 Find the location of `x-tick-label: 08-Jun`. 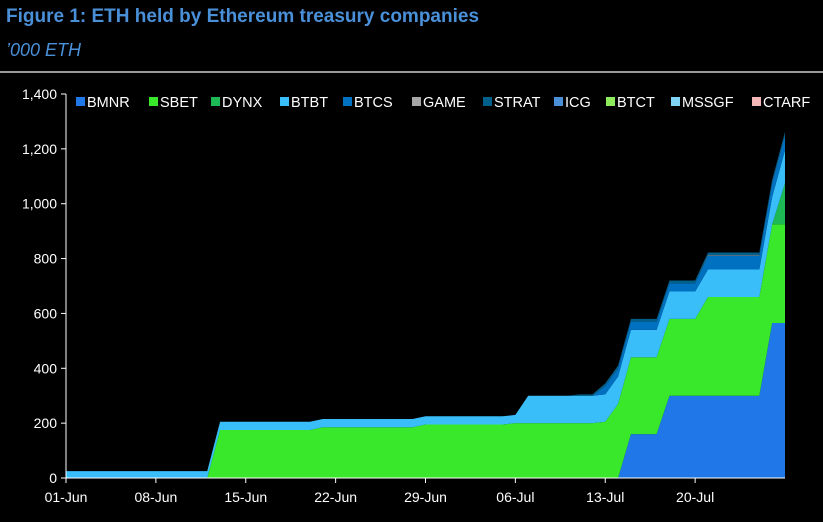

x-tick-label: 08-Jun is located at coordinates (155, 497).